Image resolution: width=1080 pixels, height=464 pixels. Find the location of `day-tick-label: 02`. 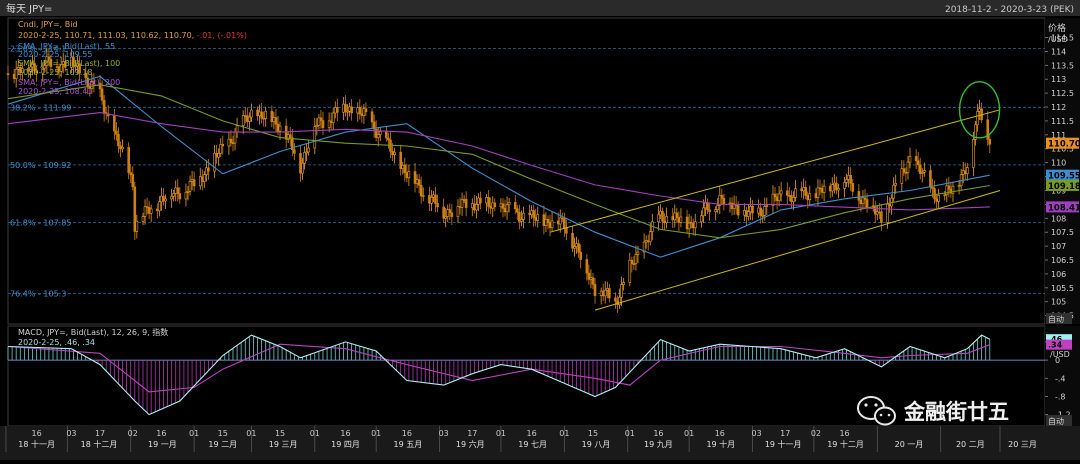

day-tick-label: 02 is located at coordinates (133, 433).